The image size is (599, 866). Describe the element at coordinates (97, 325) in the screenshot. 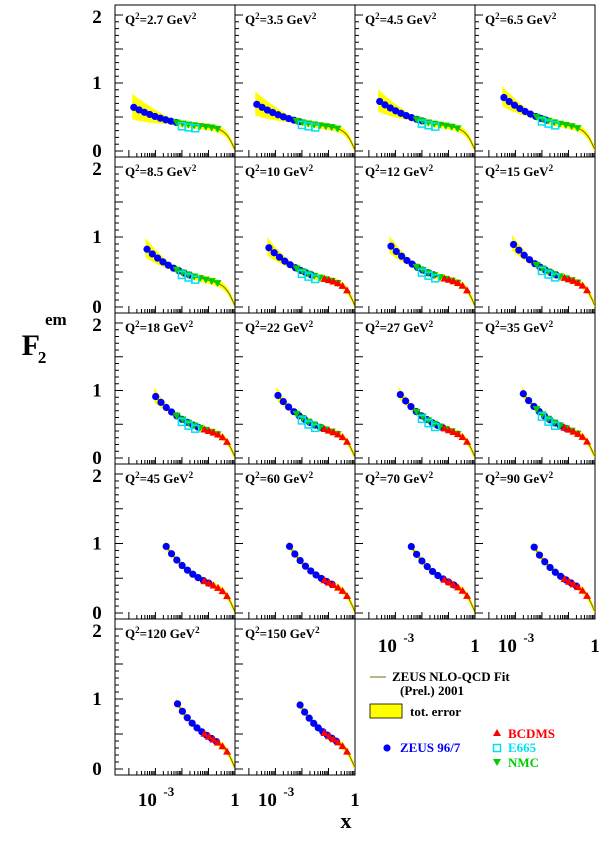

I see `y-tick-label: 2` at that location.